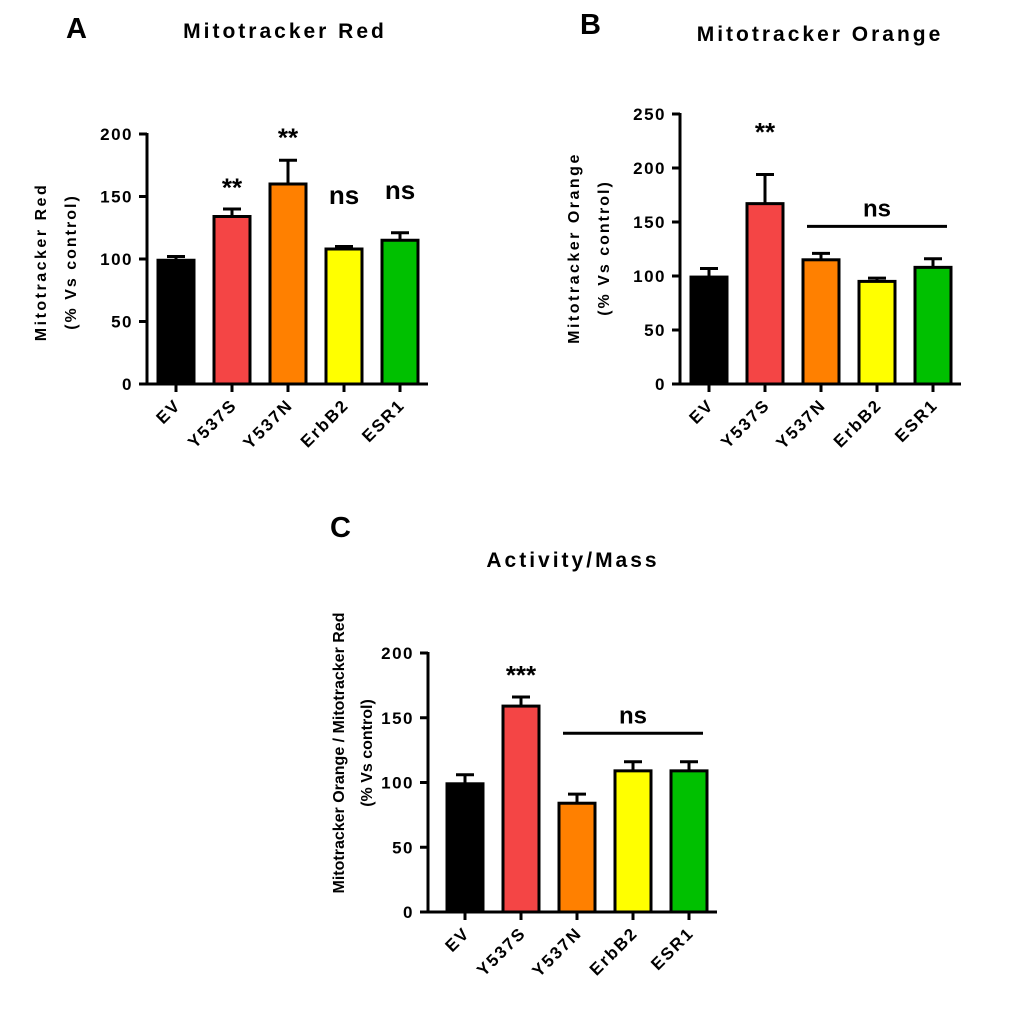 The width and height of the screenshot is (1020, 1026). I want to click on panel-letter-c: C, so click(340, 528).